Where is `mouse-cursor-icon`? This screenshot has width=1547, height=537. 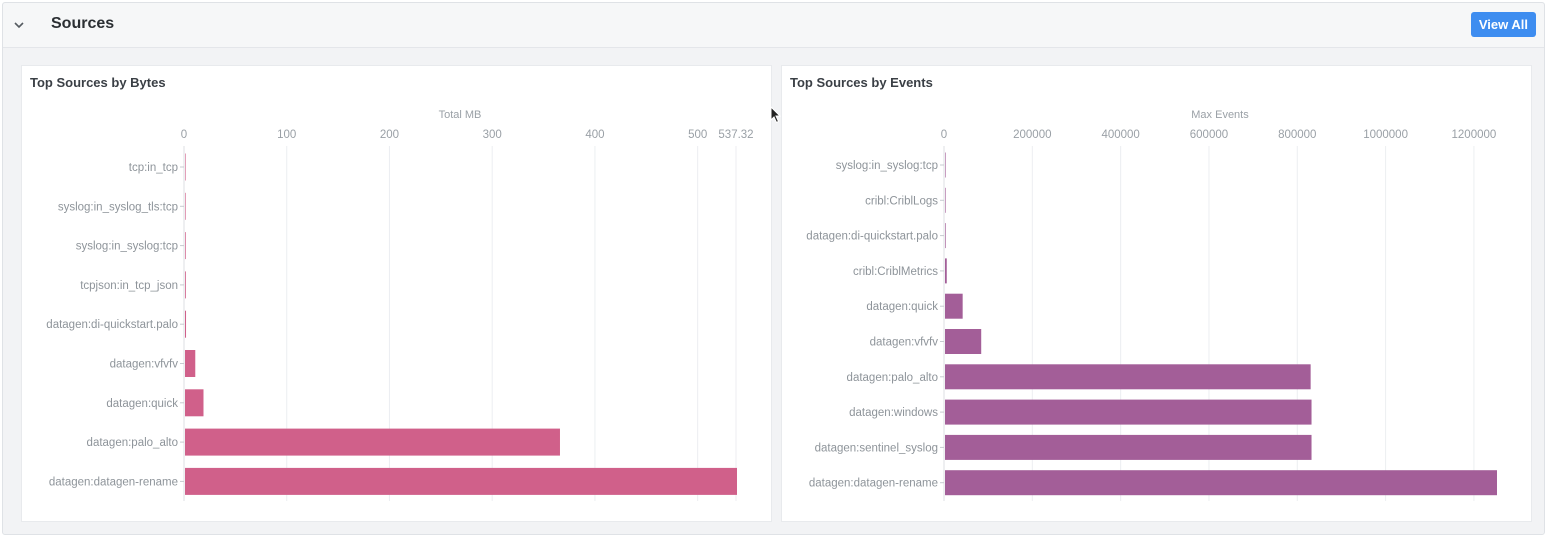
mouse-cursor-icon is located at coordinates (776, 115).